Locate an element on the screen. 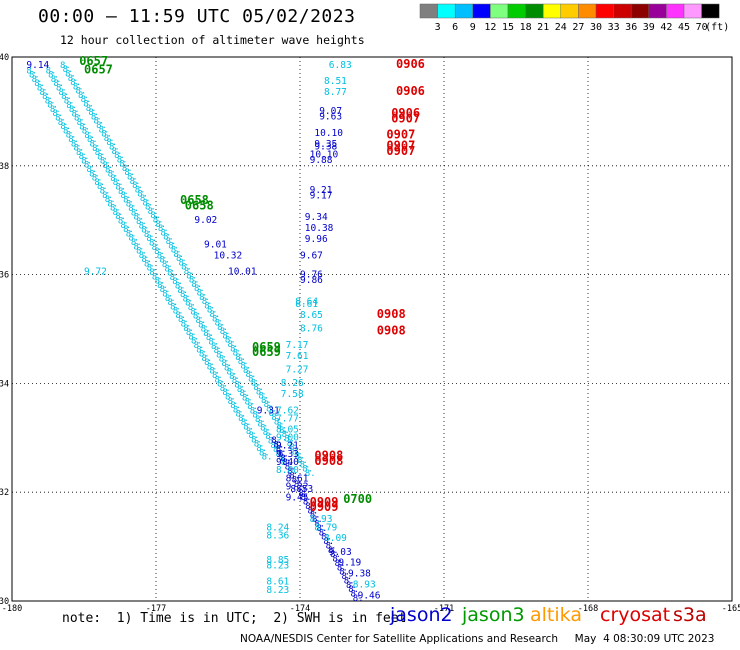  swh-label: 8.85 is located at coordinates (277, 560).